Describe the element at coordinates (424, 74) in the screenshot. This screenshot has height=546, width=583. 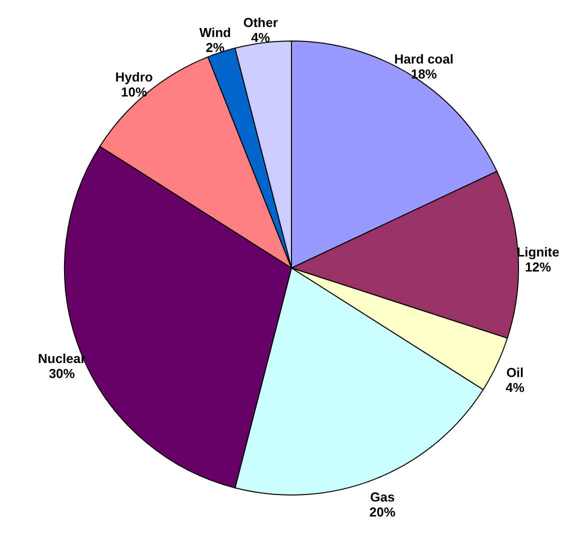
I see `data-label: 18%` at that location.